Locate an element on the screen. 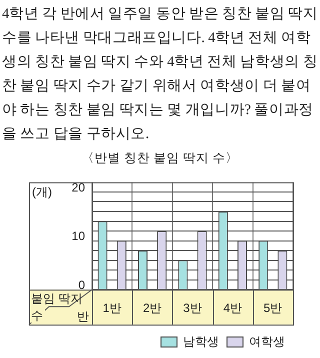 Image resolution: width=320 pixels, height=358 pixels. y-tick-label: 20 is located at coordinates (79, 187).